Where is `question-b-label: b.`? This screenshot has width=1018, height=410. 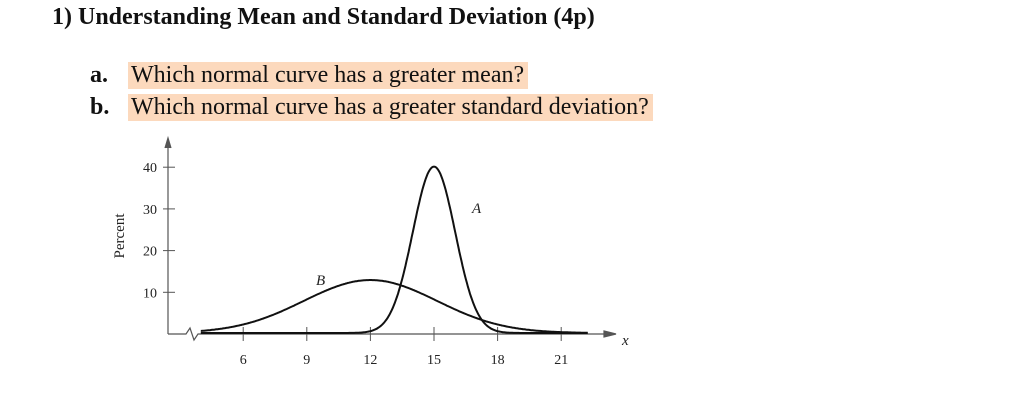
question-b-label: b. is located at coordinates (100, 107).